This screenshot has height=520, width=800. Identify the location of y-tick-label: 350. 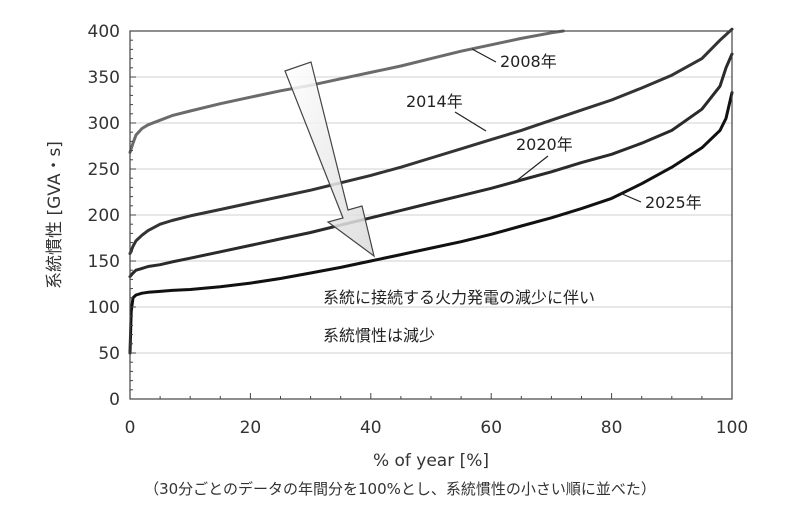
(104, 78).